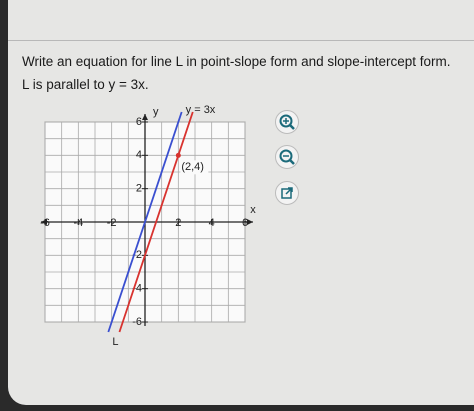 The image size is (474, 411). What do you see at coordinates (137, 289) in the screenshot?
I see `y-tick-label: -4` at bounding box center [137, 289].